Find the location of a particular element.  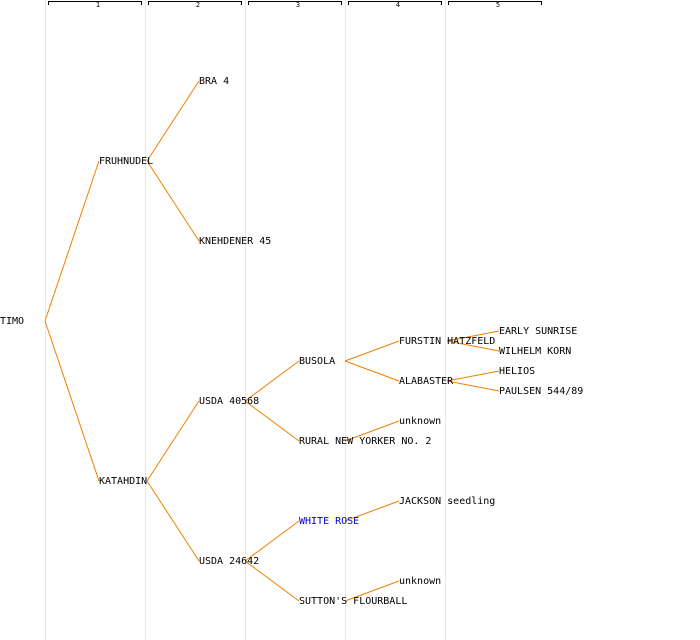

node-furstin-hatzfeld: FURSTIN HATZFELD is located at coordinates (447, 341).